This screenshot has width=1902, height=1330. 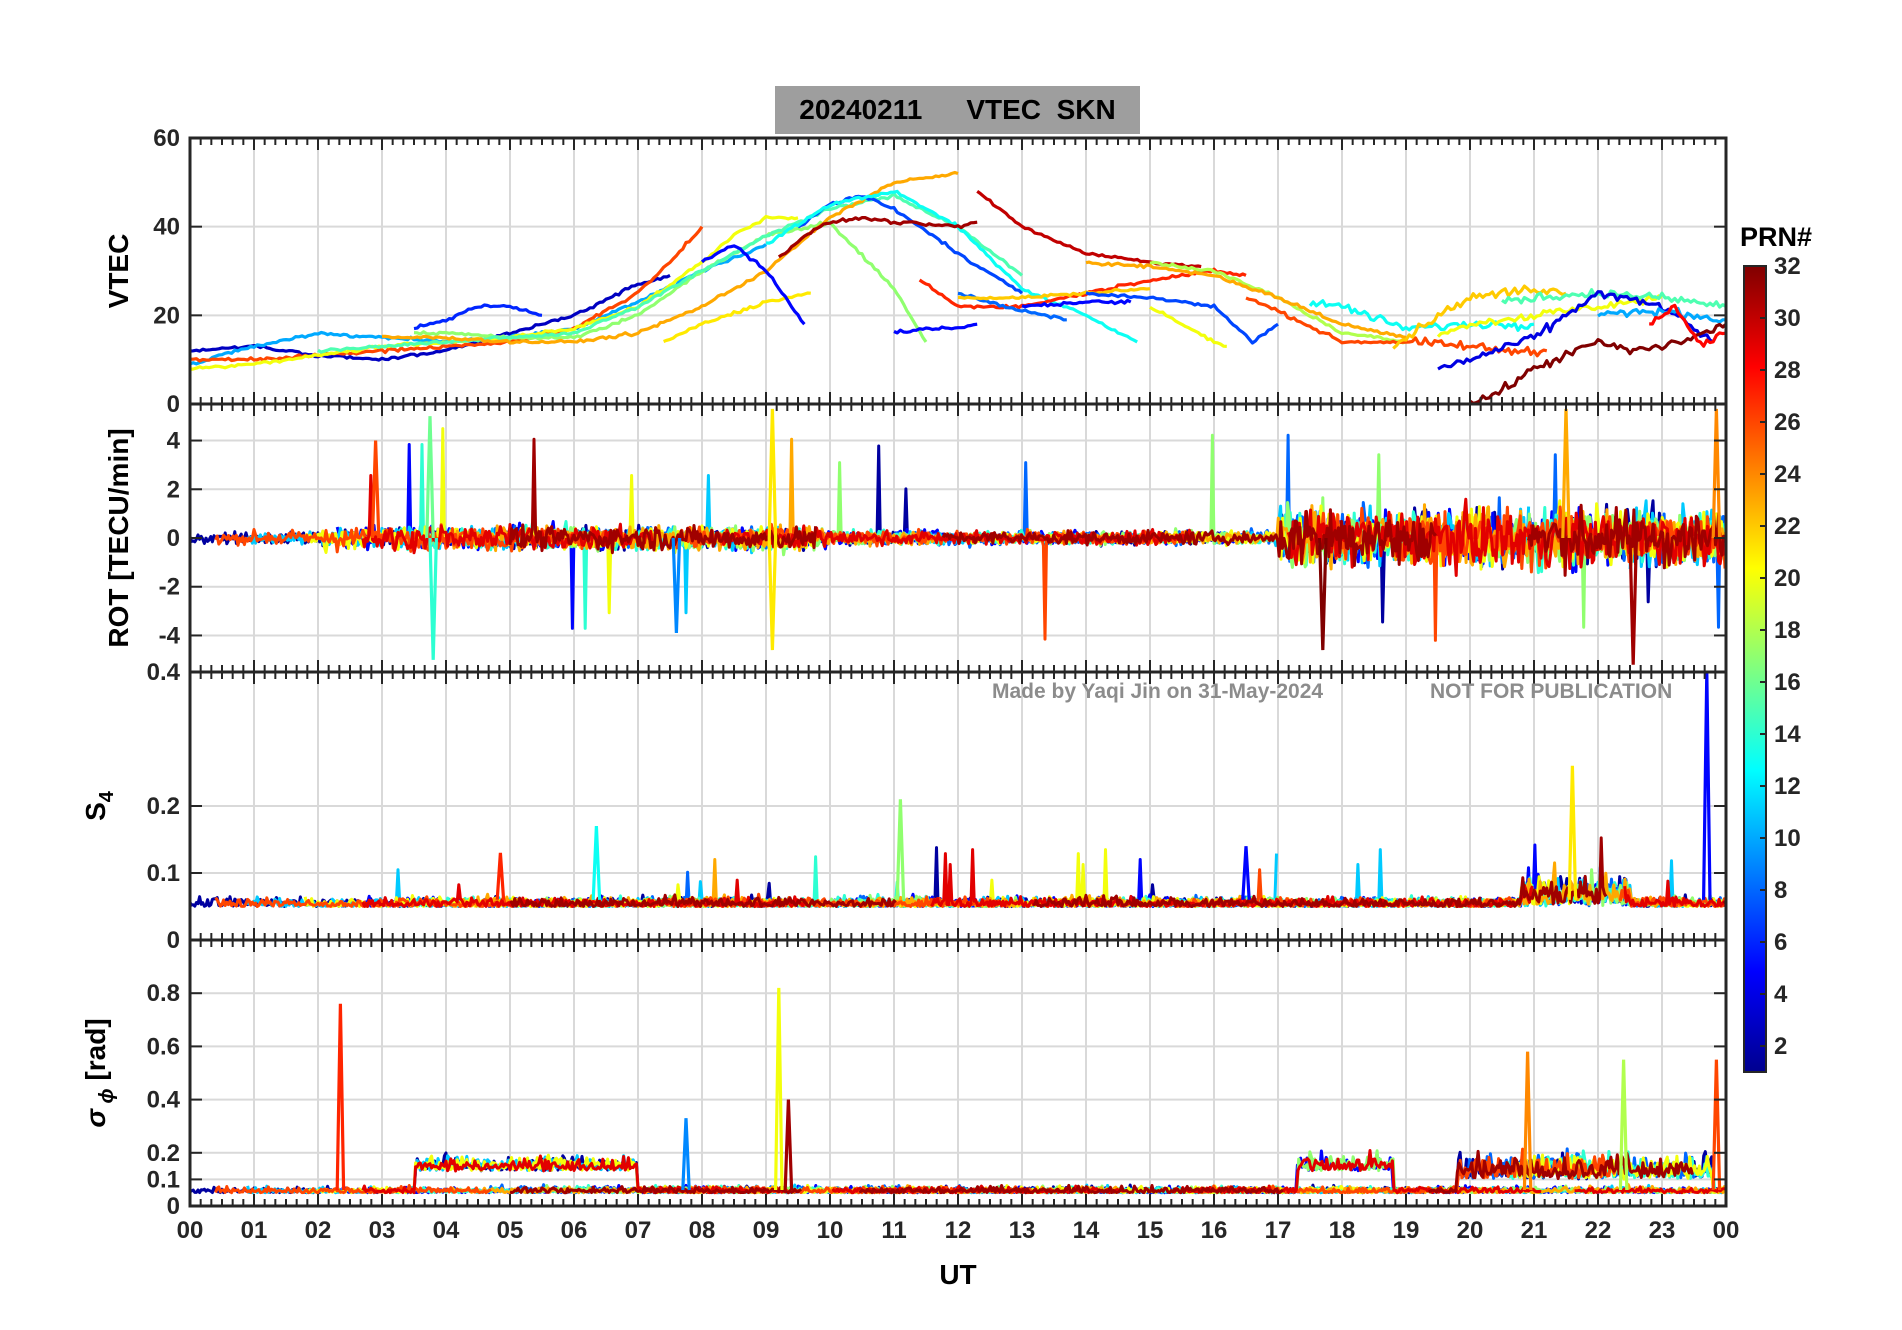 What do you see at coordinates (1787, 266) in the screenshot?
I see `colorbar-tick-label: 32` at bounding box center [1787, 266].